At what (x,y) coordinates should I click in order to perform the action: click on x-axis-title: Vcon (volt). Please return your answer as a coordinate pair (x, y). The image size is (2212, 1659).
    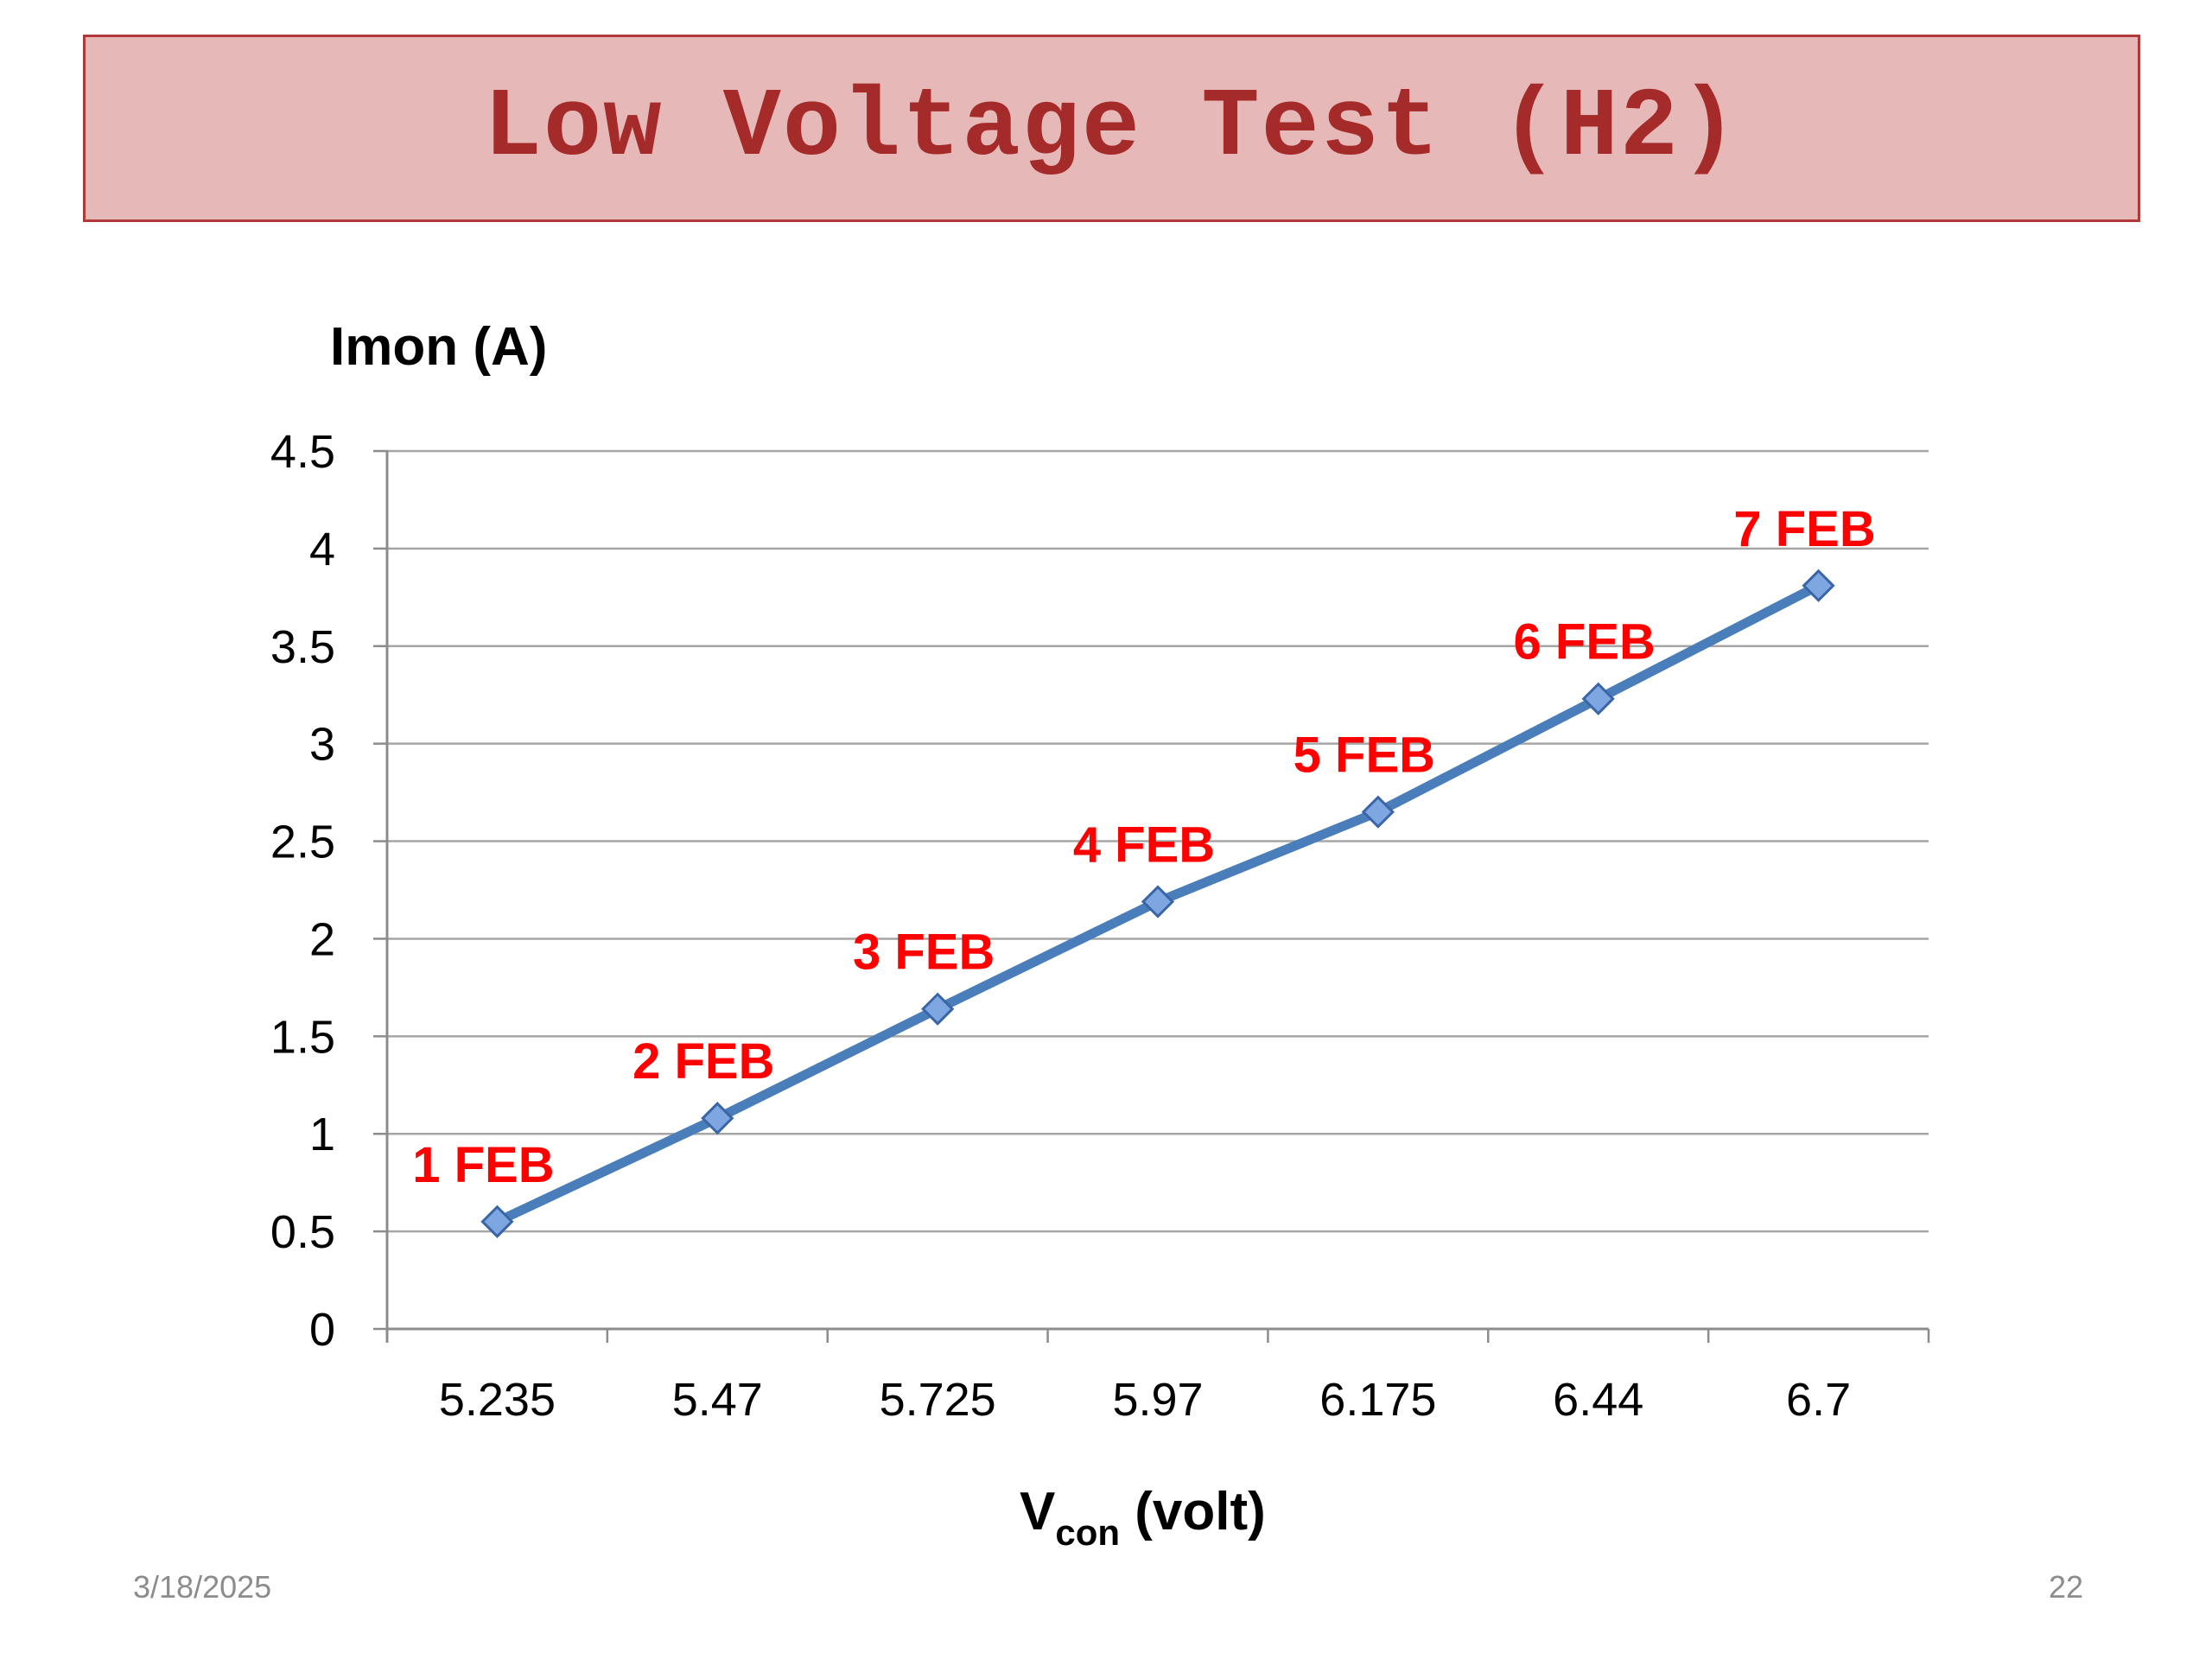
    Looking at the image, I should click on (1143, 1517).